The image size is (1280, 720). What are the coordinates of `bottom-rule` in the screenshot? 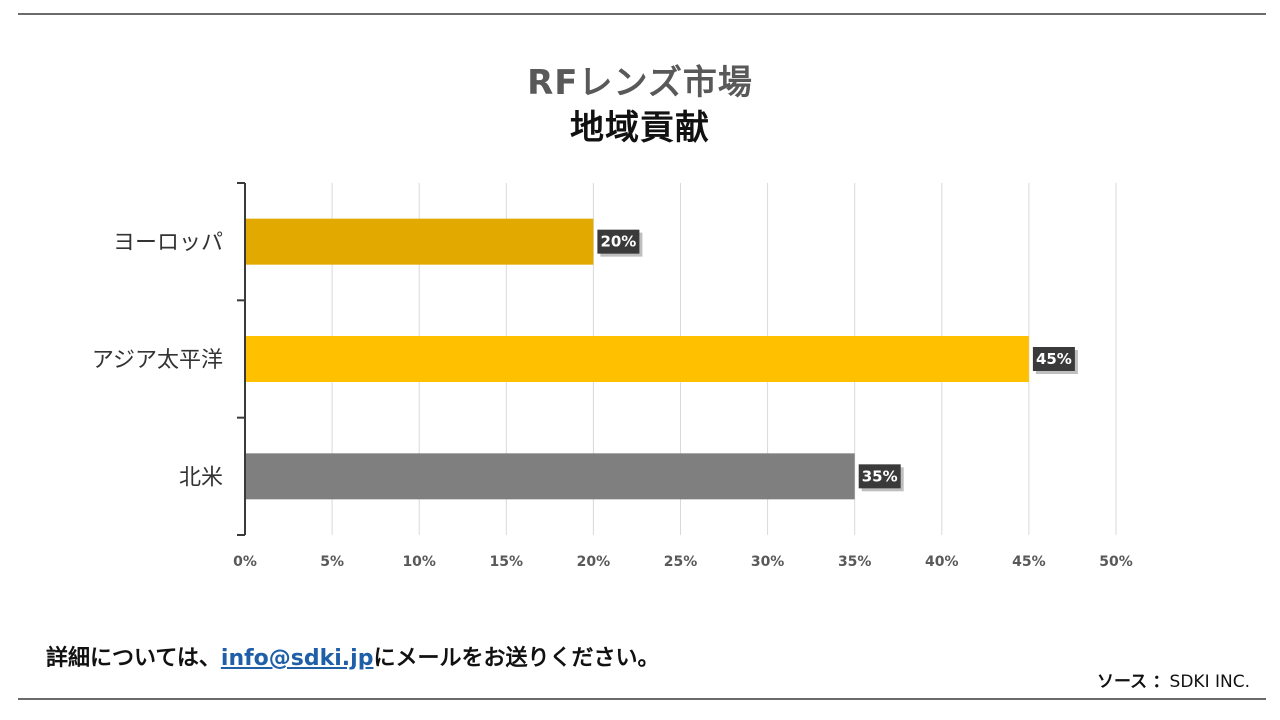 It's located at (642, 699).